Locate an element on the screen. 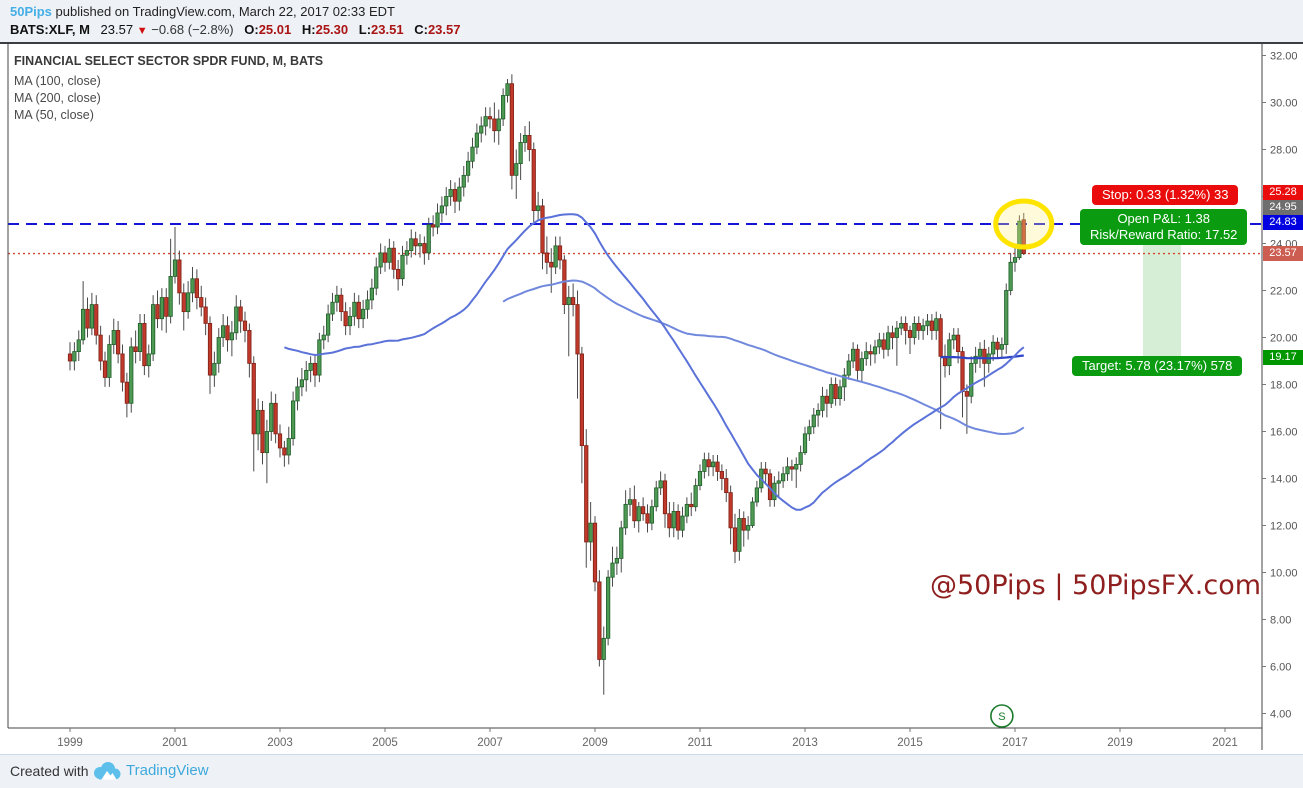 This screenshot has width=1303, height=788. tradingview-logo-icon is located at coordinates (107, 771).